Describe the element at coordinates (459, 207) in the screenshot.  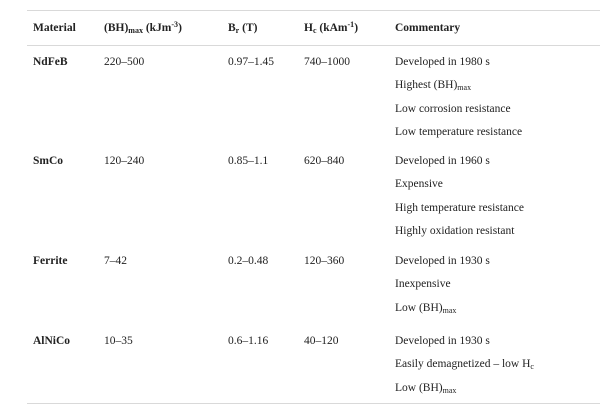
I see `row-commentary-line: High temperature resistance` at that location.